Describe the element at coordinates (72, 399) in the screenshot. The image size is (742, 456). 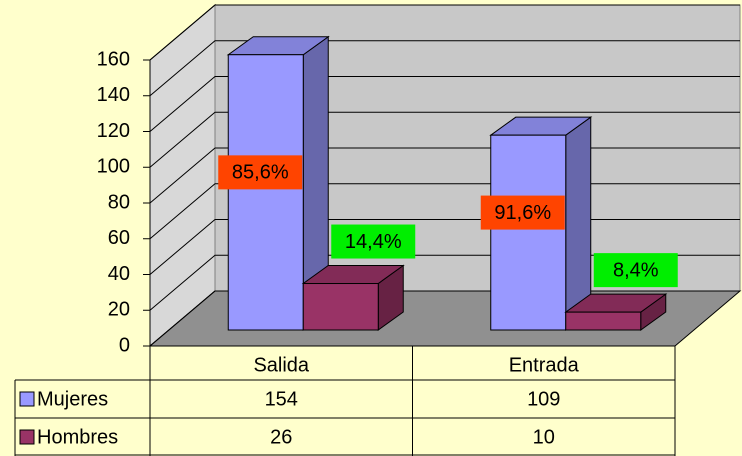
I see `legend-label: Mujeres` at that location.